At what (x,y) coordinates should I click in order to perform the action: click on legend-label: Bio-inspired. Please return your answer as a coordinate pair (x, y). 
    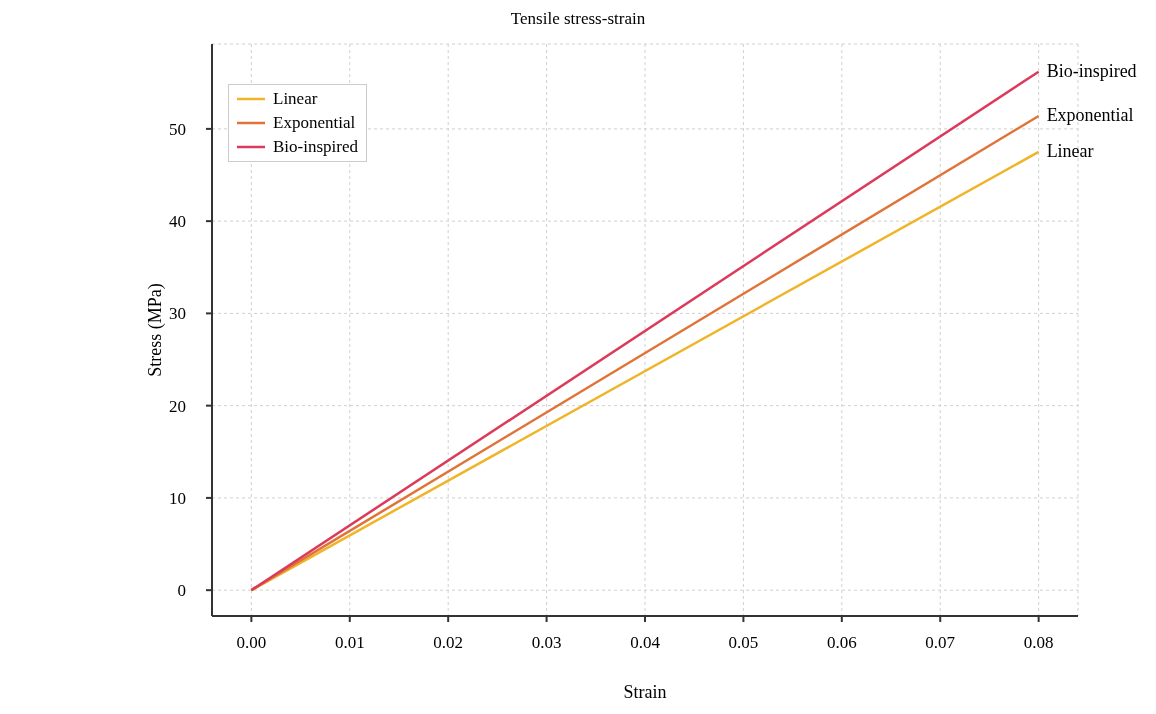
    Looking at the image, I should click on (315, 147).